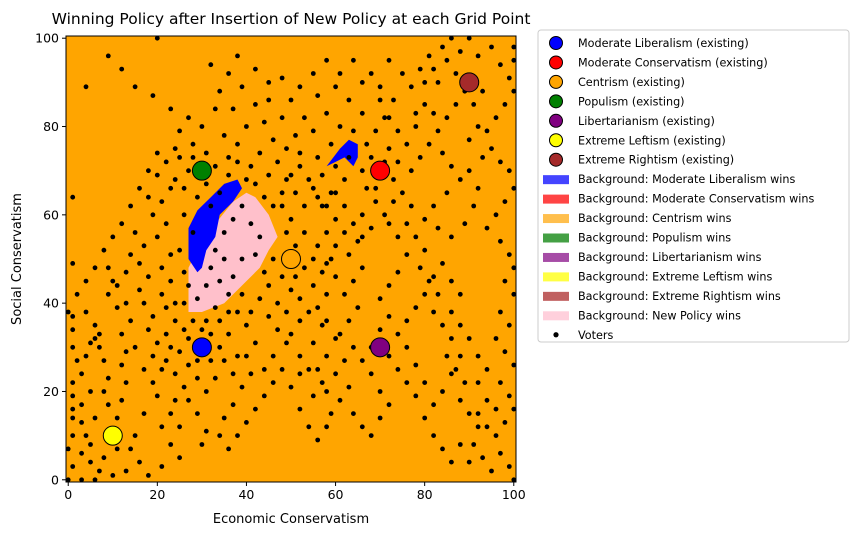 This screenshot has height=535, width=857. What do you see at coordinates (201, 347) in the screenshot?
I see `policy-marker` at bounding box center [201, 347].